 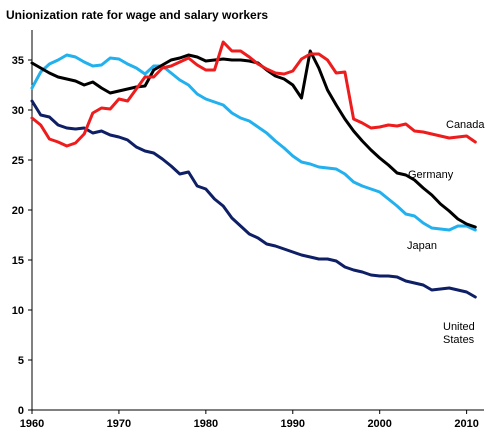 What do you see at coordinates (18, 61) in the screenshot?
I see `y-tick-label: 35` at bounding box center [18, 61].